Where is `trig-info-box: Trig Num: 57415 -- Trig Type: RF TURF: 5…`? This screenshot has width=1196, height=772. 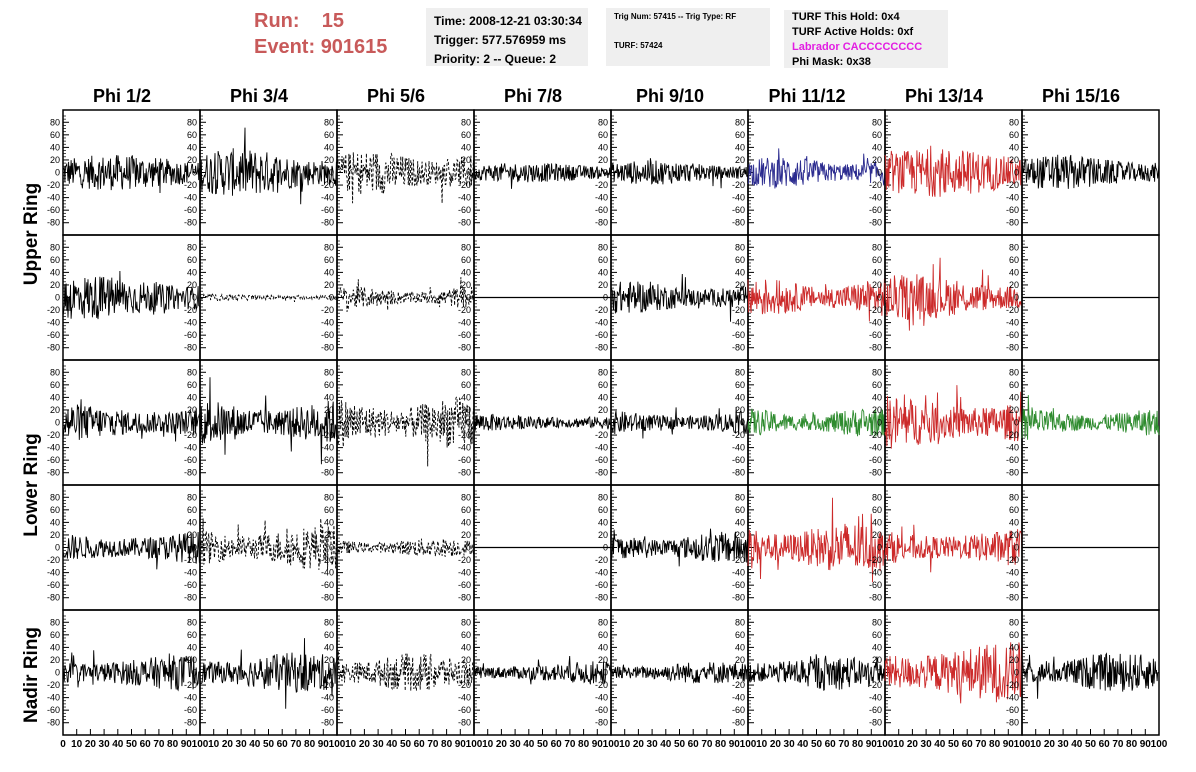 trig-info-box: Trig Num: 57415 -- Trig Type: RF TURF: 5… is located at coordinates (688, 37).